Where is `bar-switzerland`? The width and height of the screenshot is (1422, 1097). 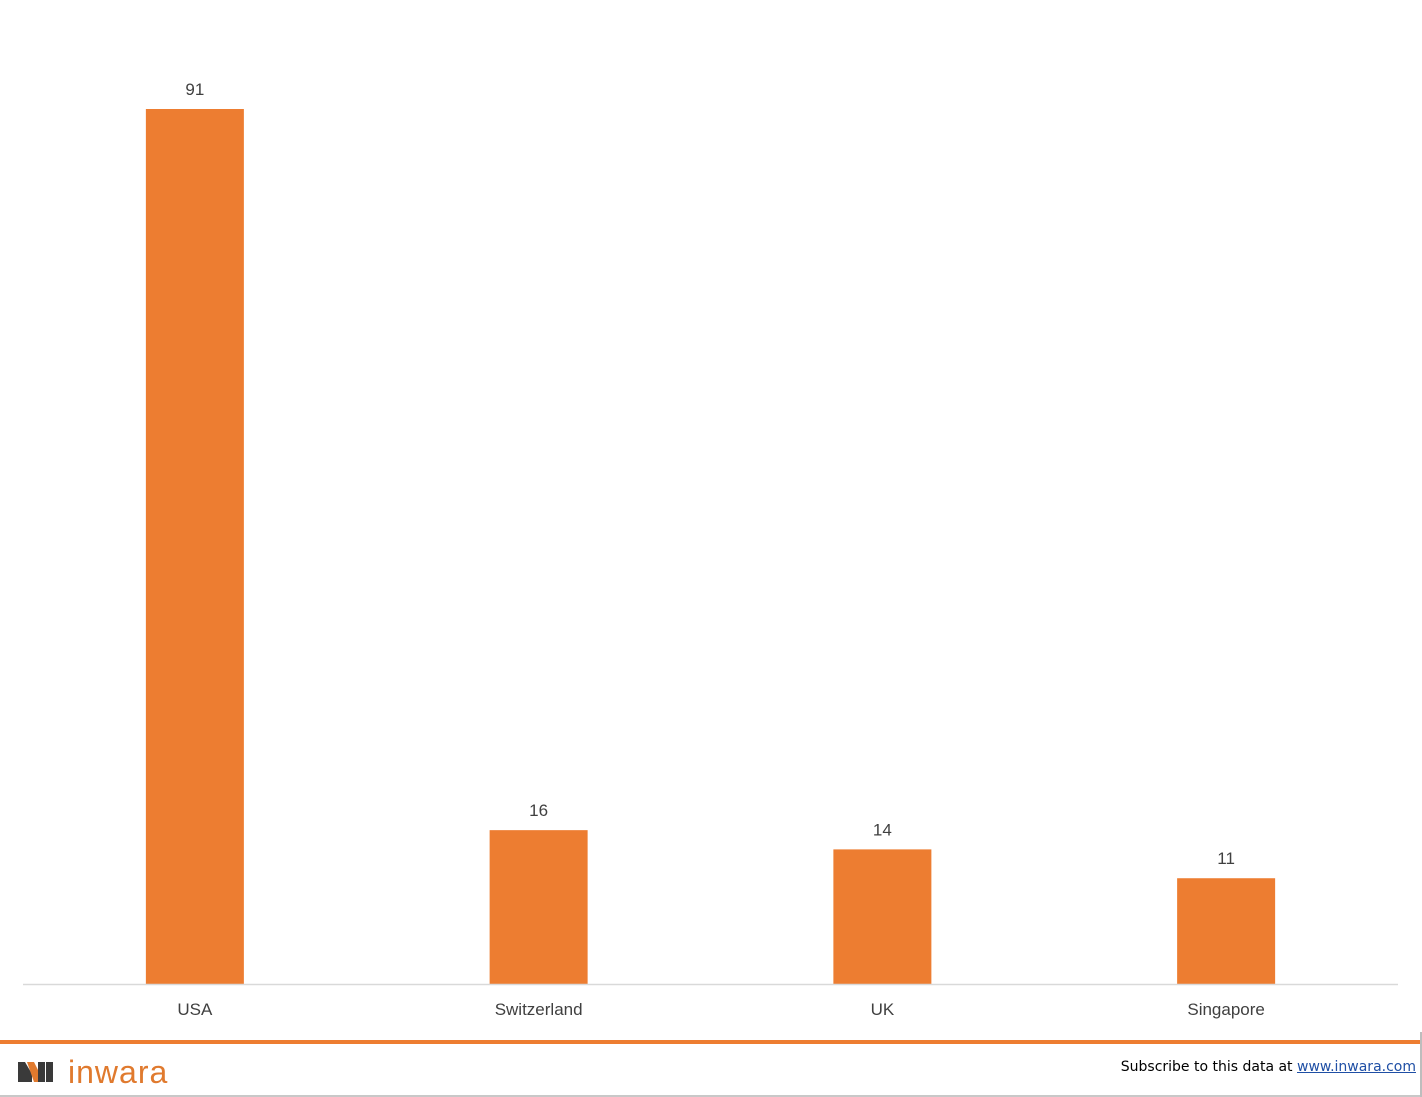 bar-switzerland is located at coordinates (538, 907).